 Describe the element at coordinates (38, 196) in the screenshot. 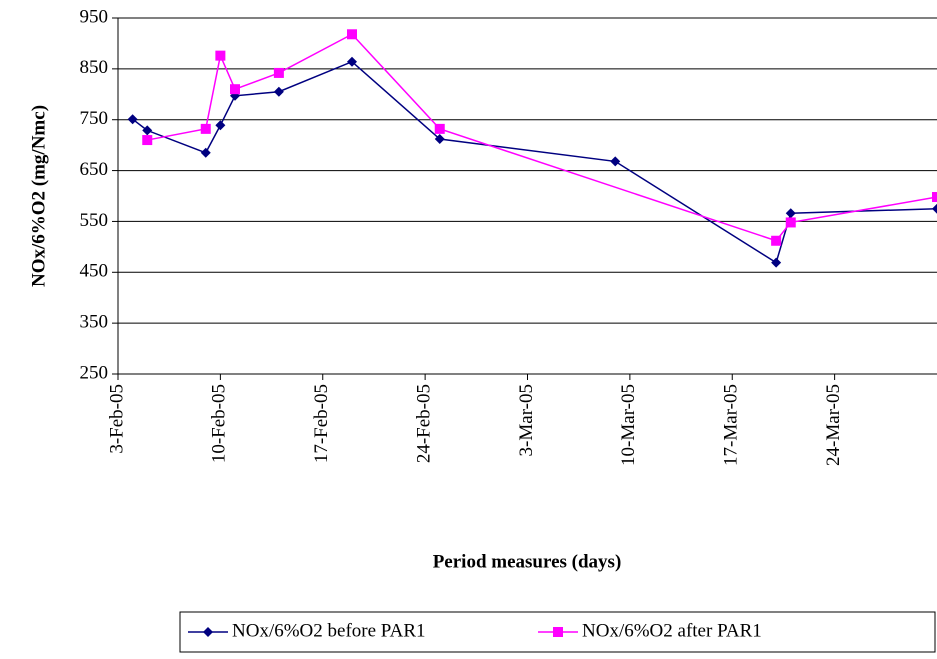

I see `y-axis-label: NOx/6%O2 (mg/Nmc)` at that location.